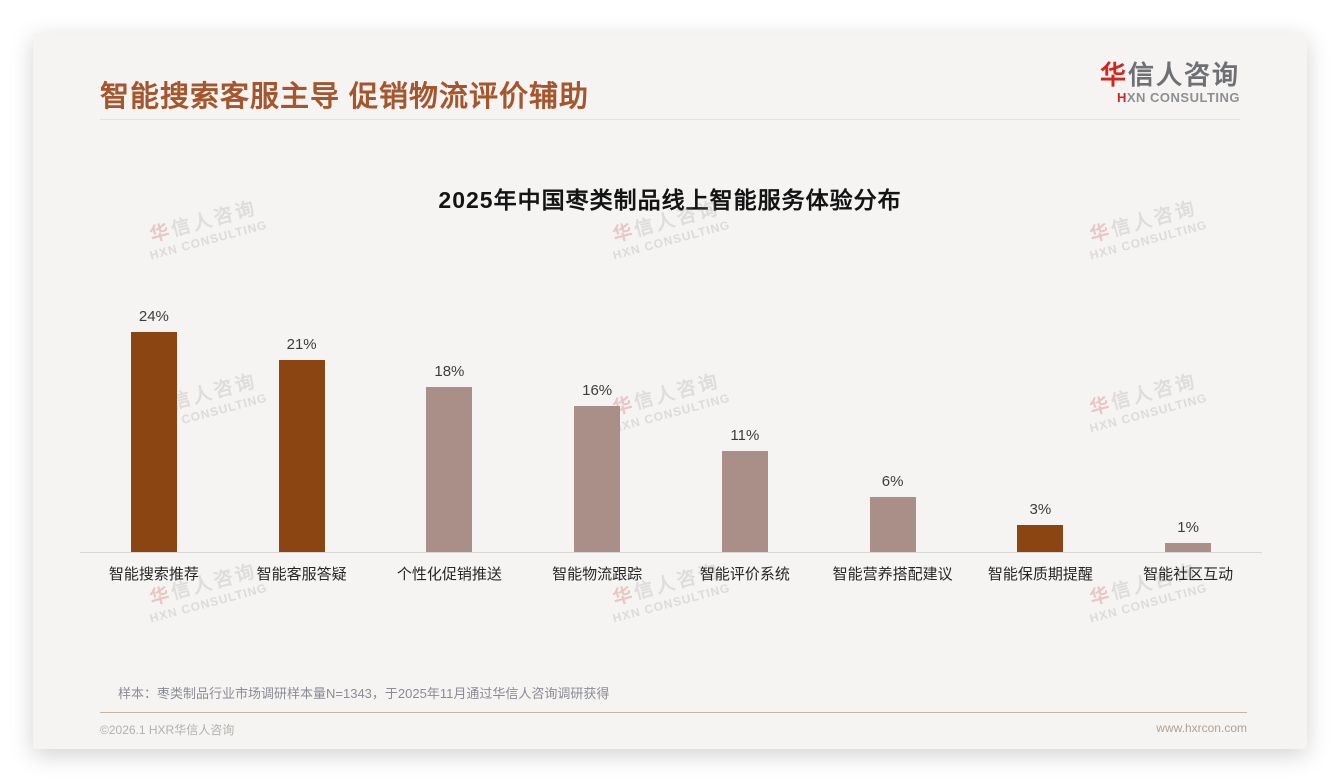 Image resolution: width=1340 pixels, height=780 pixels. Describe the element at coordinates (301, 344) in the screenshot. I see `bar-value-label: 21%` at that location.